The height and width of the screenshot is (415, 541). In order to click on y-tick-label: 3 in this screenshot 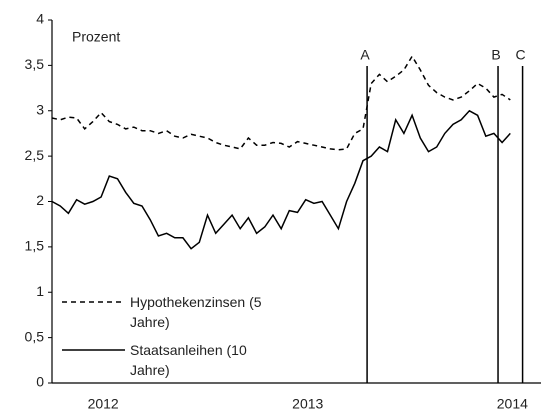, I will do `click(40, 109)`.